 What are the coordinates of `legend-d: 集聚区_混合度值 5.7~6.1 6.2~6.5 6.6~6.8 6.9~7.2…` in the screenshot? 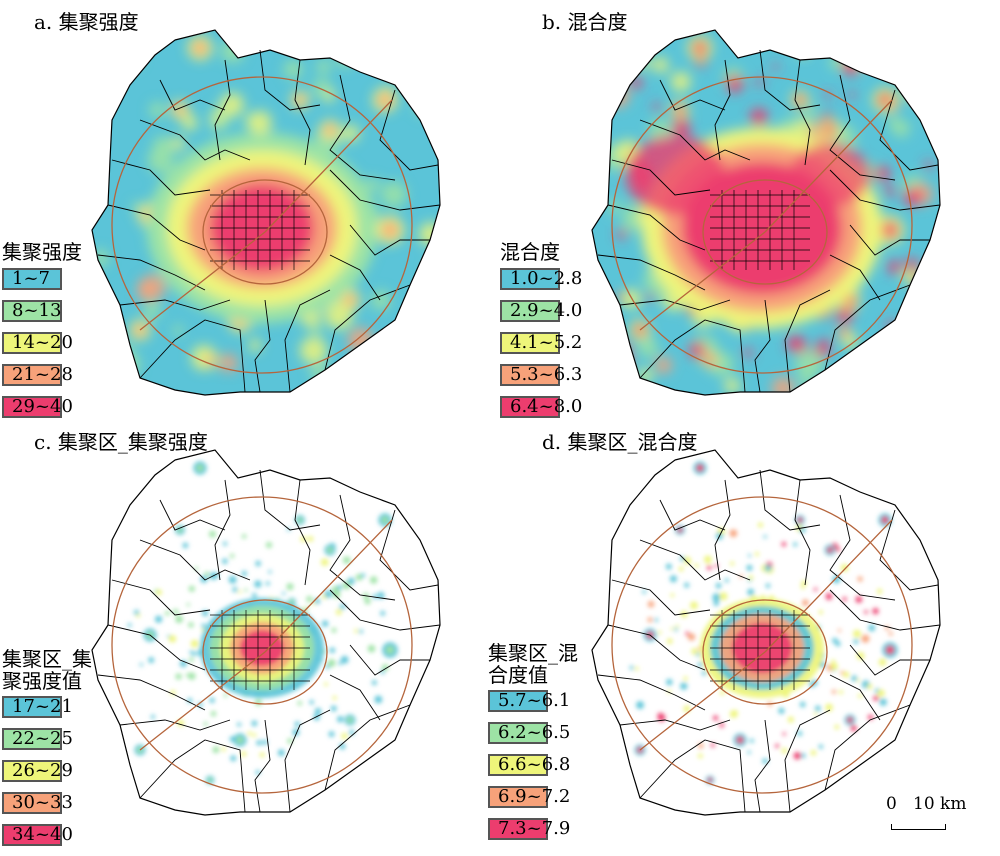 It's located at (533, 746).